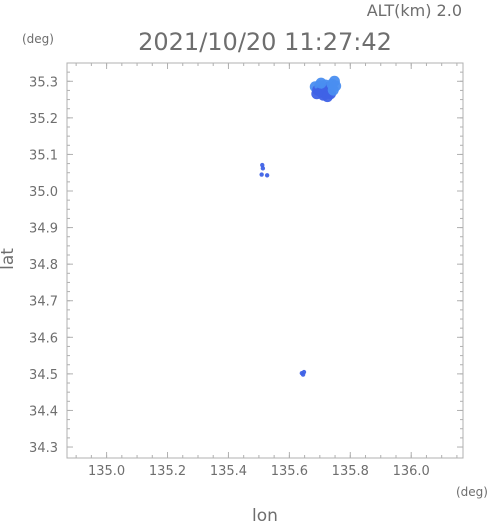  What do you see at coordinates (43, 229) in the screenshot?
I see `y-tick-label: 34.9` at bounding box center [43, 229].